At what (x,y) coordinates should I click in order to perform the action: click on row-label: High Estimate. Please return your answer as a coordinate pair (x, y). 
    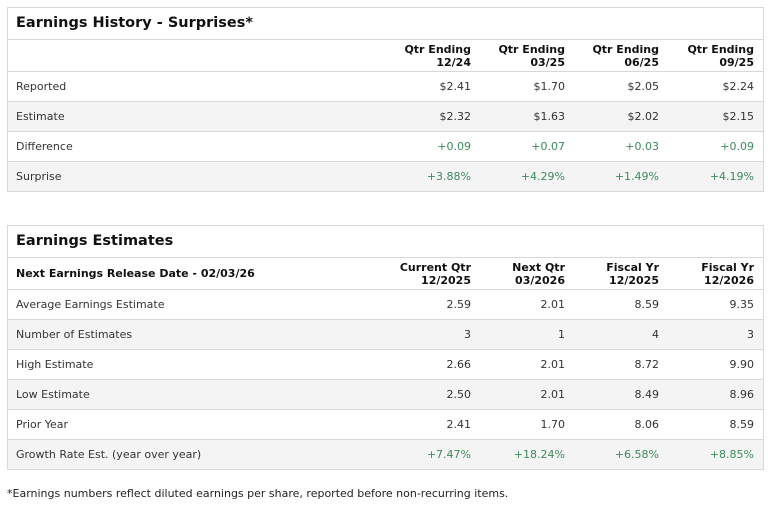
    Looking at the image, I should click on (192, 364).